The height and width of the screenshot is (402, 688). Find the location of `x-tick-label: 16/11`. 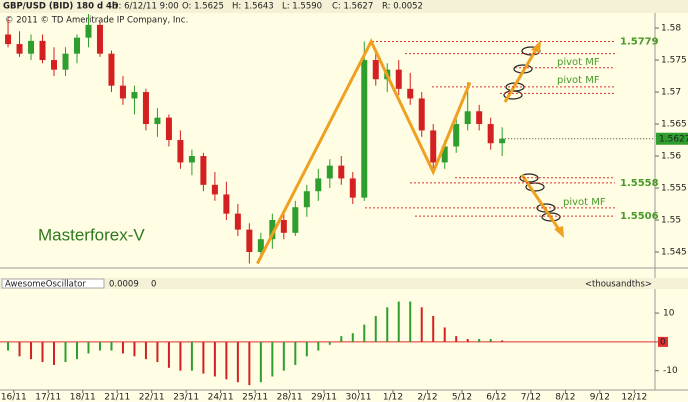

x-tick-label: 16/11 is located at coordinates (14, 397).